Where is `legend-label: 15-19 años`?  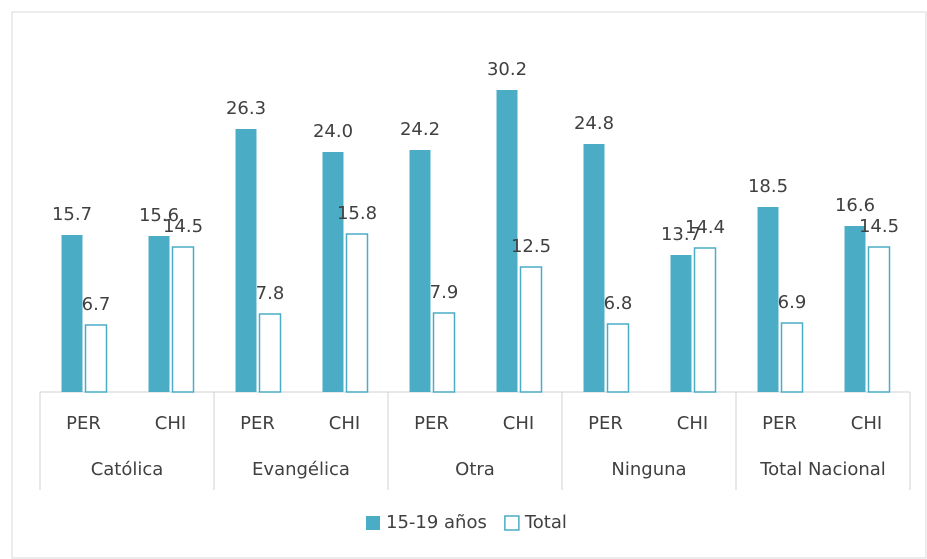
legend-label: 15-19 años is located at coordinates (436, 522).